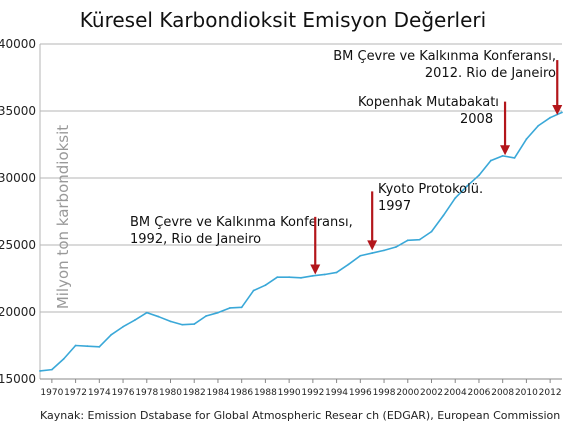  I want to click on x-tick-label: 1972, so click(75, 393).